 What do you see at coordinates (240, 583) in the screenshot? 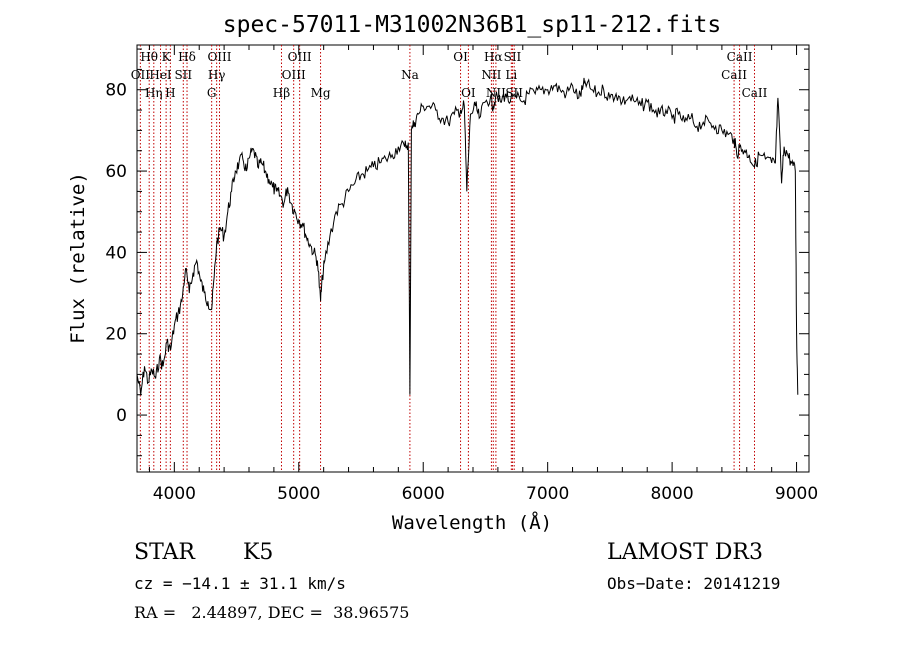
I see `redshift-cz: cz = −14.1 ± 31.1 km/s` at bounding box center [240, 583].